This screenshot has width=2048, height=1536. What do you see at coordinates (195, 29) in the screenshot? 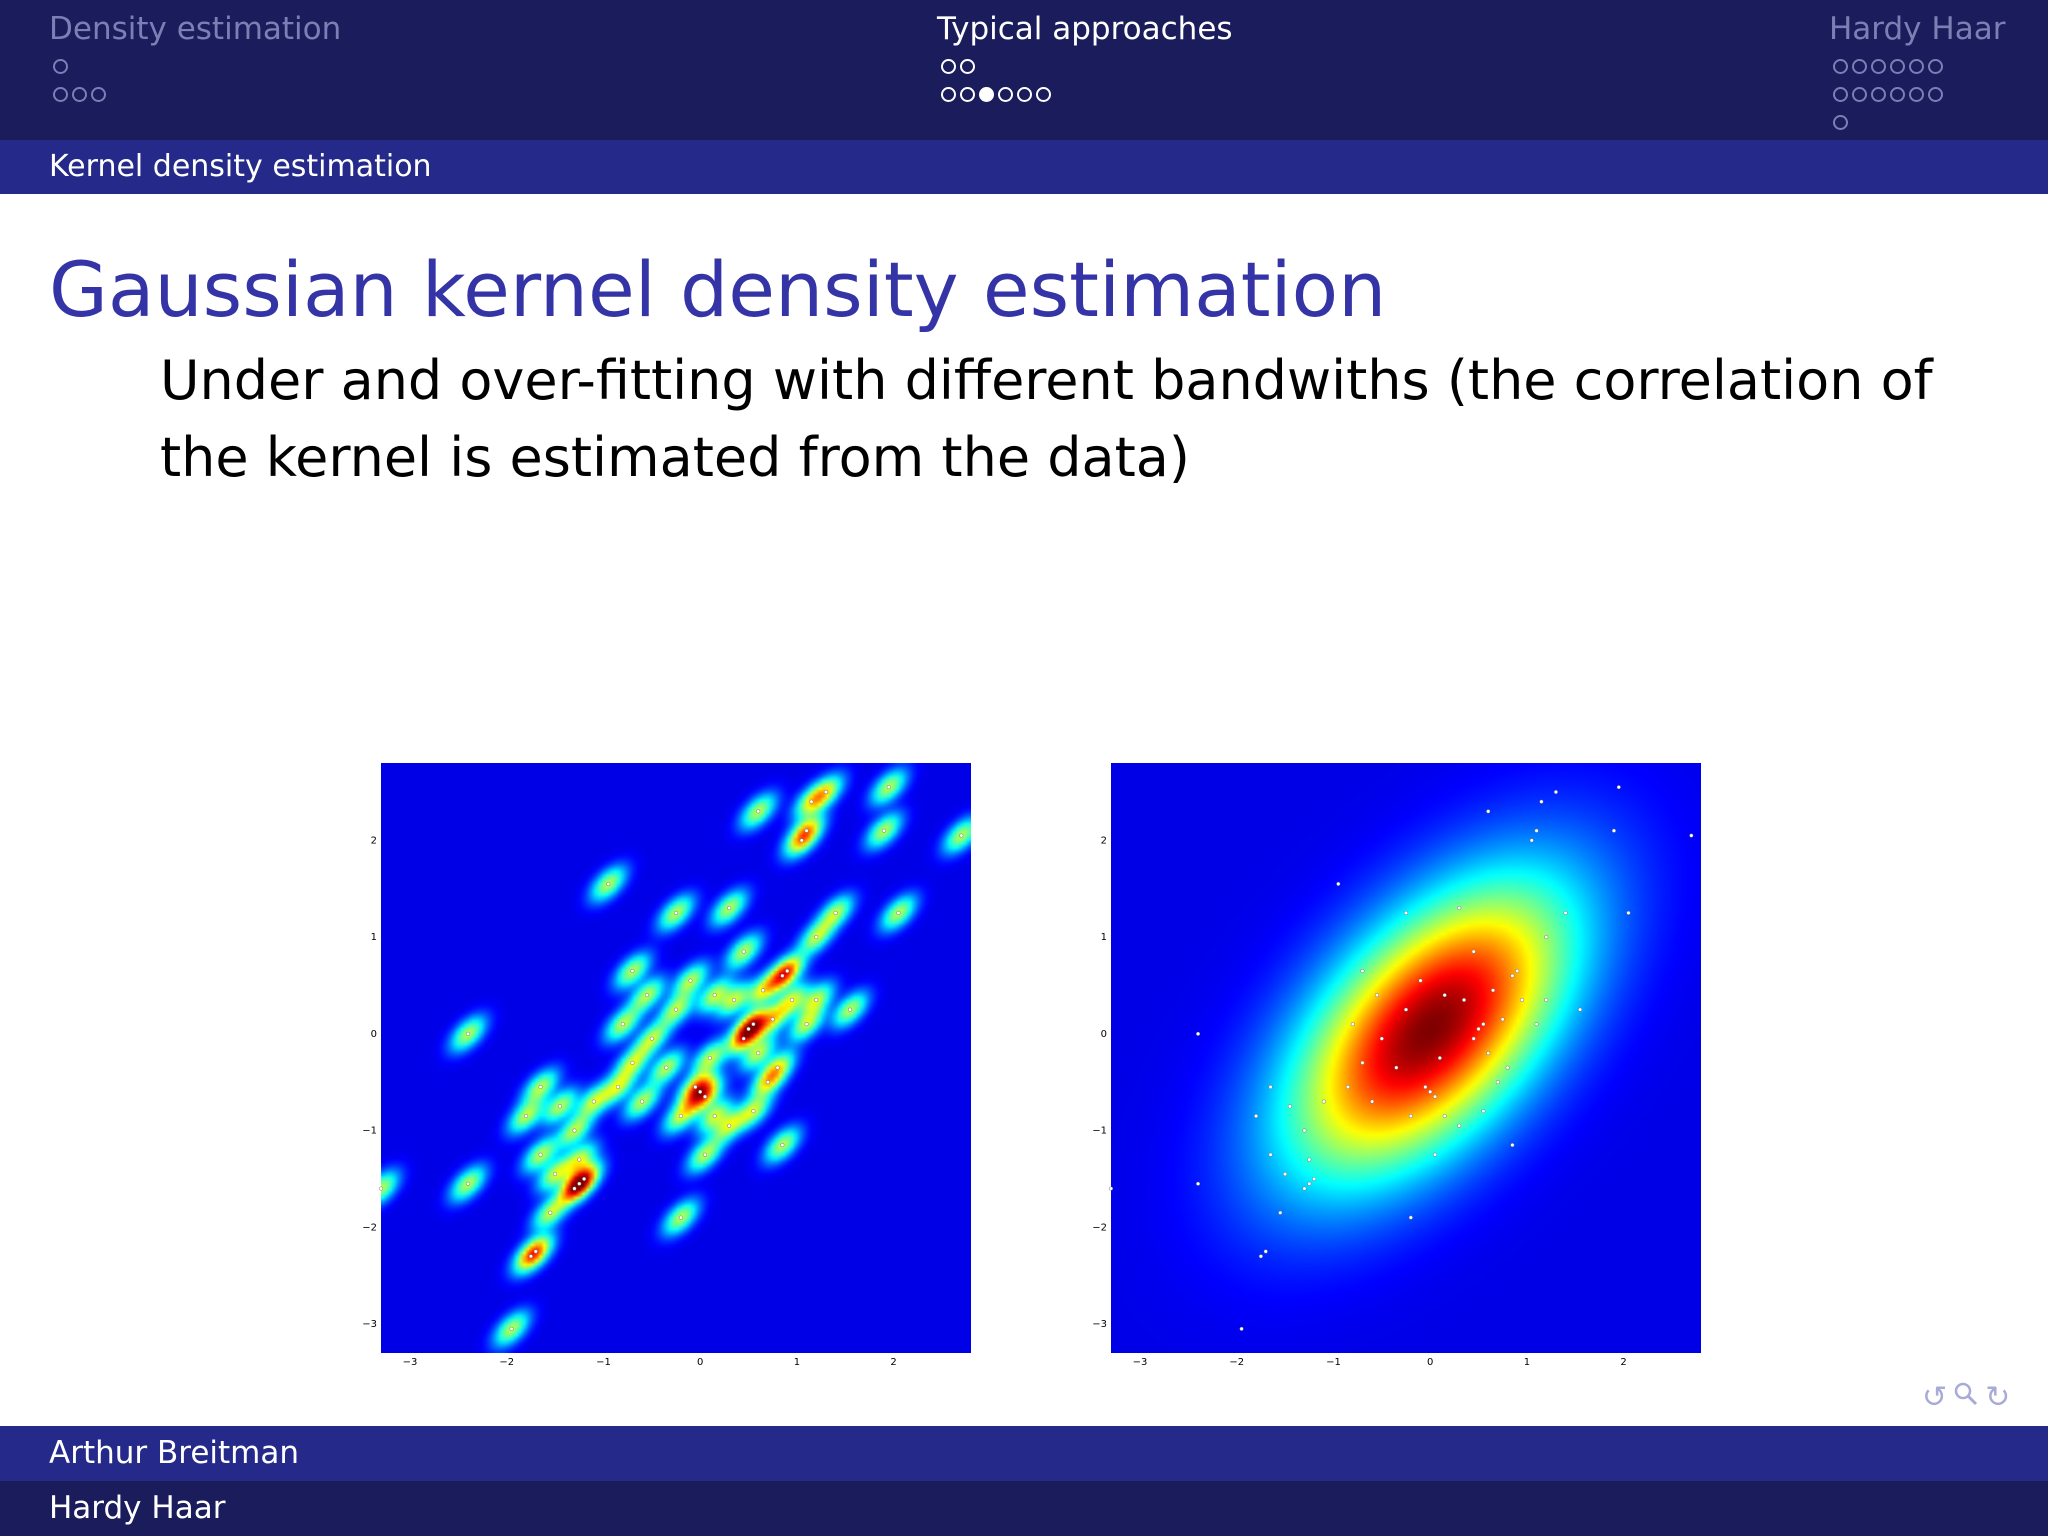
I see `nav-section-title: Density estimation` at bounding box center [195, 29].